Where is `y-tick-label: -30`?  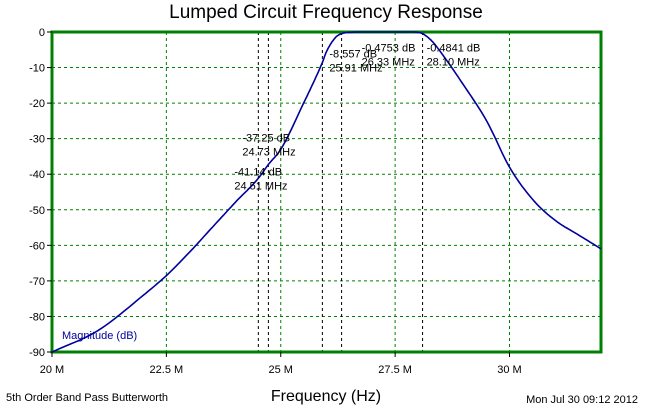 y-tick-label: -30 is located at coordinates (37, 140).